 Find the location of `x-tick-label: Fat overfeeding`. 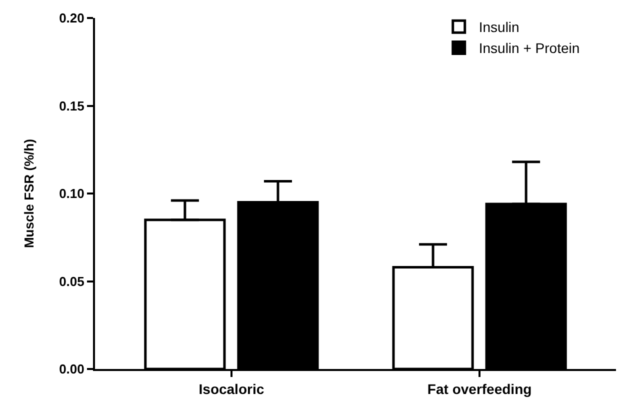

x-tick-label: Fat overfeeding is located at coordinates (479, 388).